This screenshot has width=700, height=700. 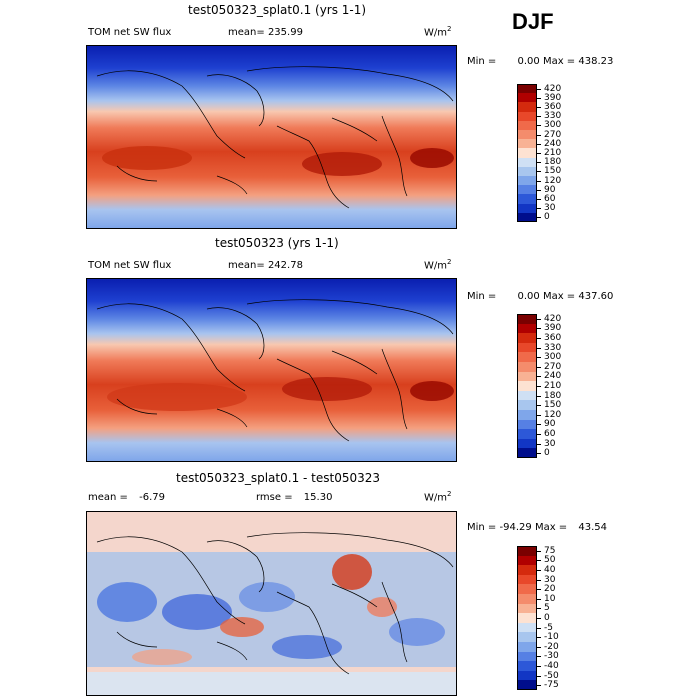 I want to click on panel-1-field, so click(x=271, y=137).